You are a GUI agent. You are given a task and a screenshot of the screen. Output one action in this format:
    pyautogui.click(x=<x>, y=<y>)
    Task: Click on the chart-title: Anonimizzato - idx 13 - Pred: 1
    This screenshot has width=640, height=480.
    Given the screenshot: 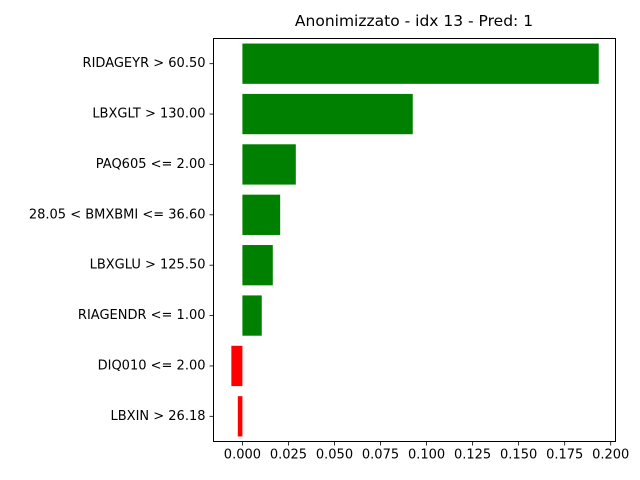 What is the action you would take?
    pyautogui.click(x=414, y=21)
    